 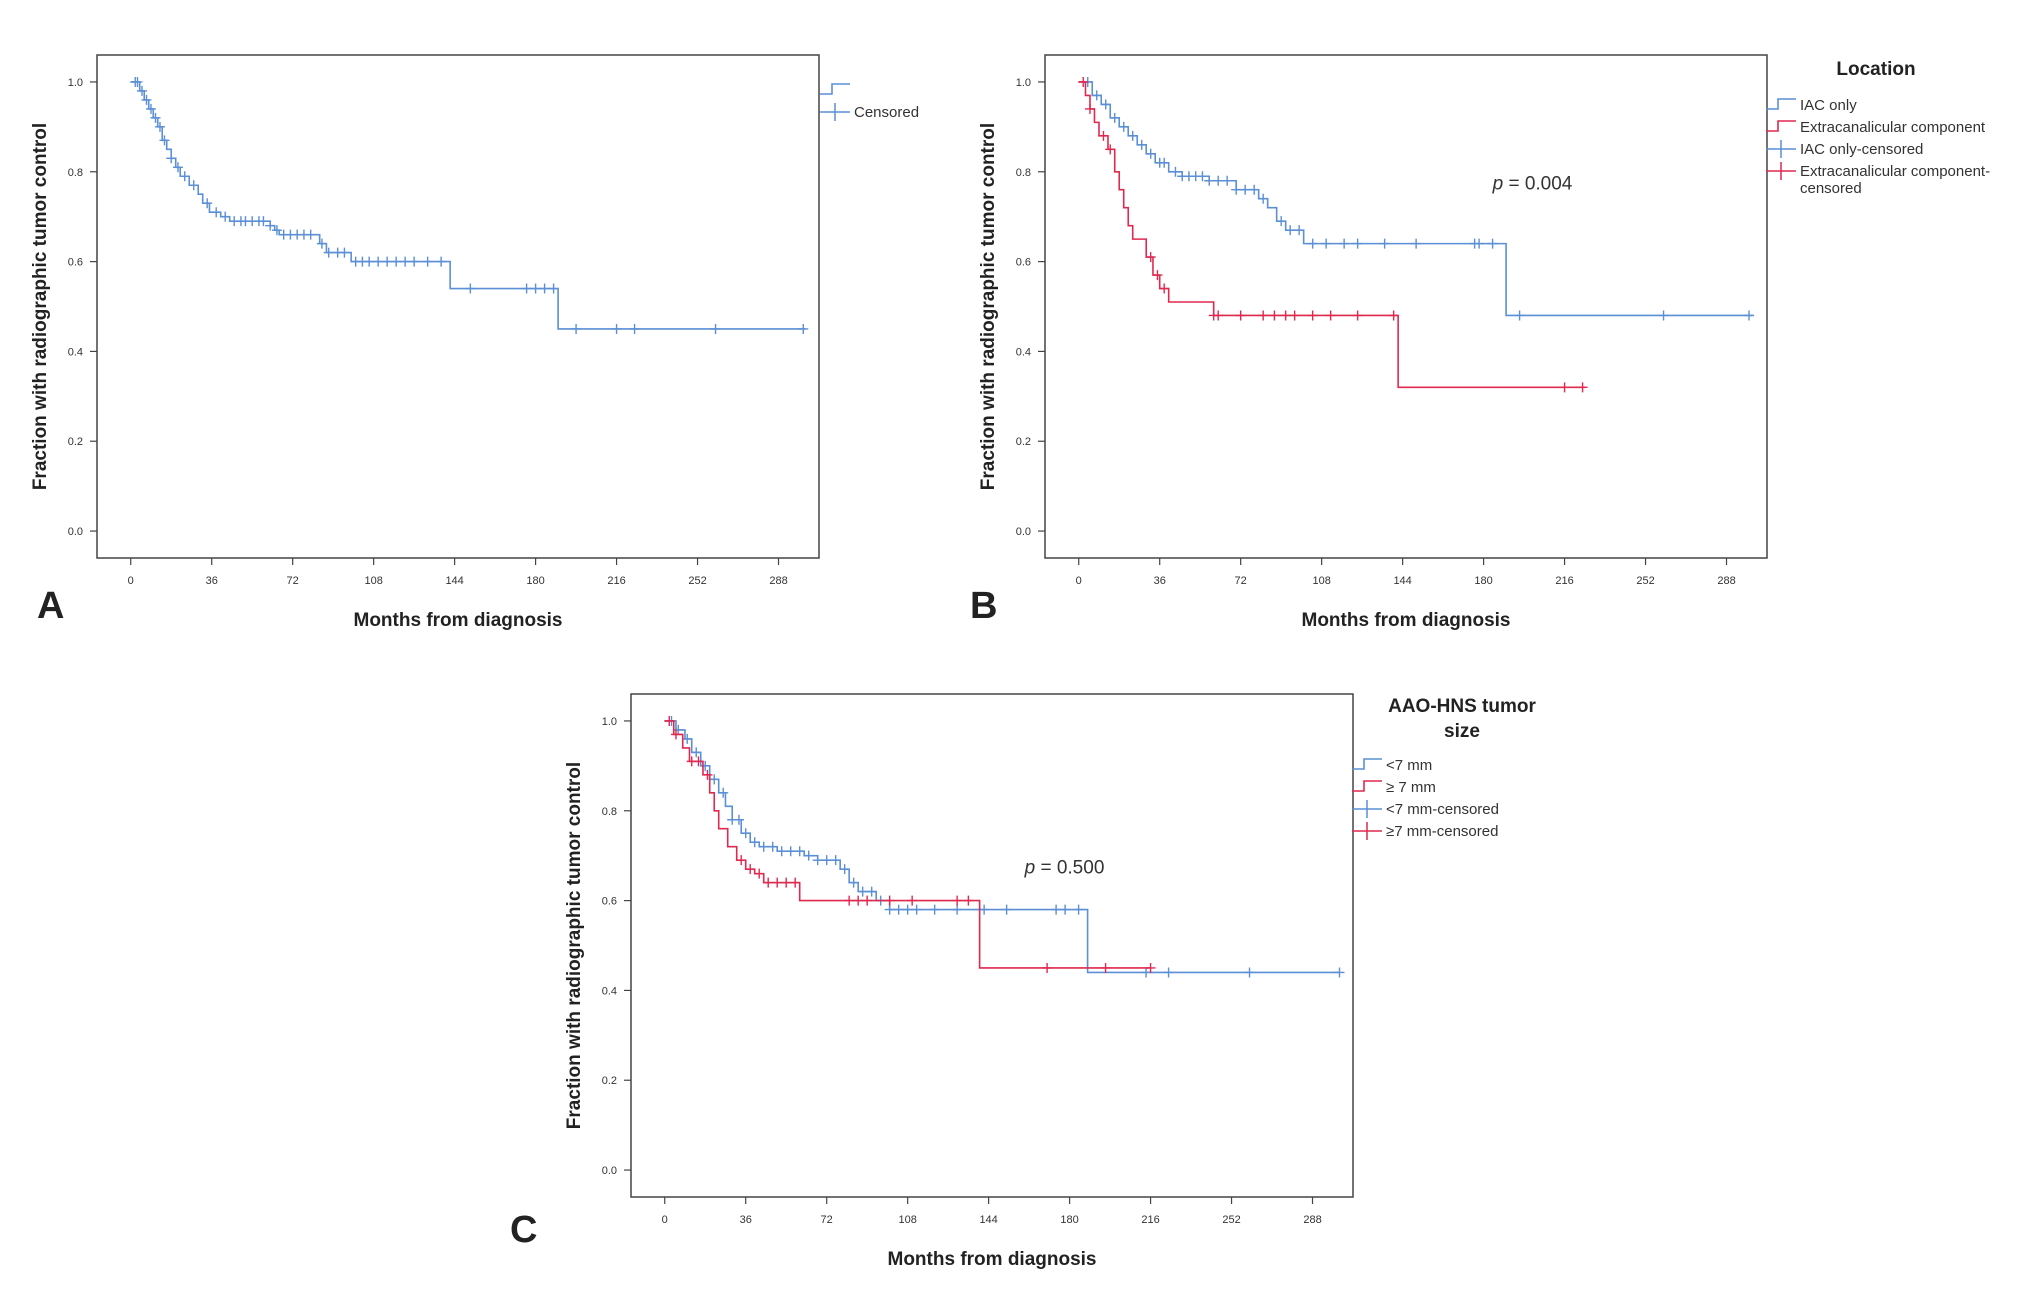 What do you see at coordinates (1462, 706) in the screenshot?
I see `legend-title: AAO-HNS tumor` at bounding box center [1462, 706].